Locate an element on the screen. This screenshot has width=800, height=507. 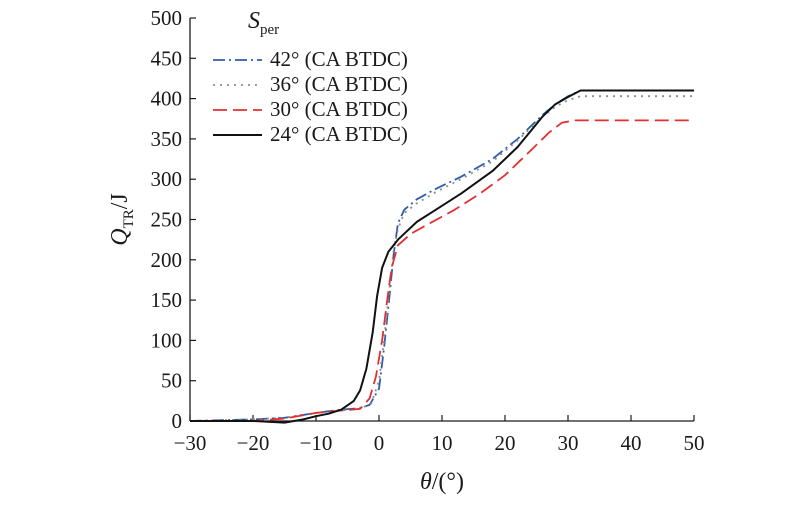
y-tick-label: 200 is located at coordinates (167, 260).